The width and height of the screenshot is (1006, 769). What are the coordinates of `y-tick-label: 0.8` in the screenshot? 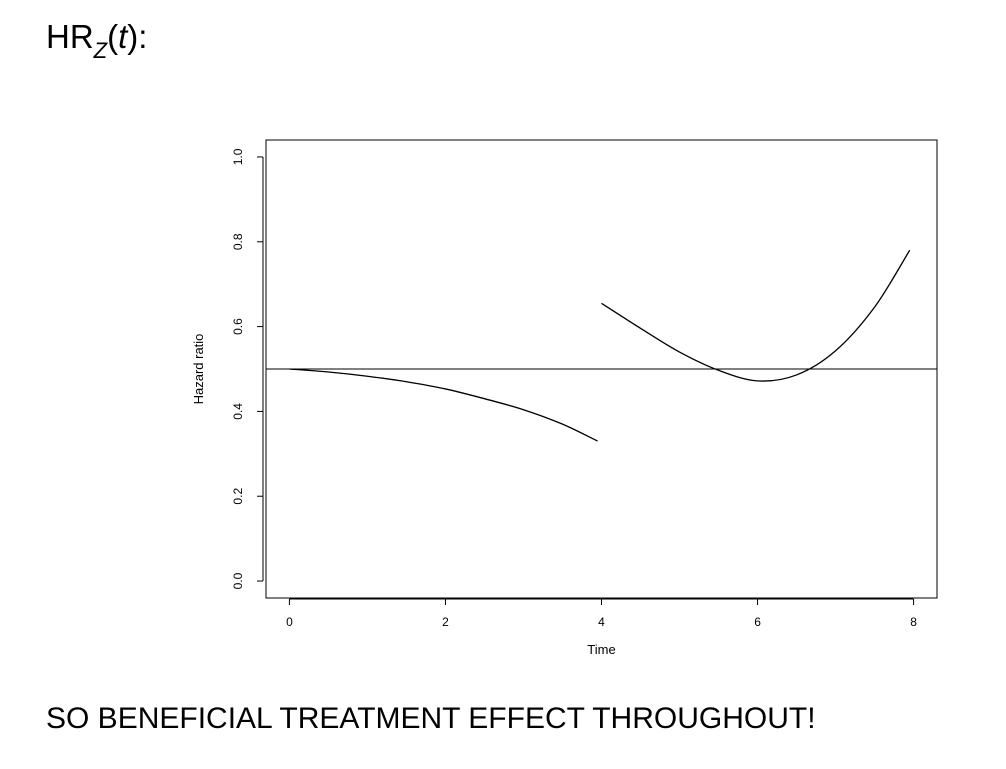 It's located at (238, 241).